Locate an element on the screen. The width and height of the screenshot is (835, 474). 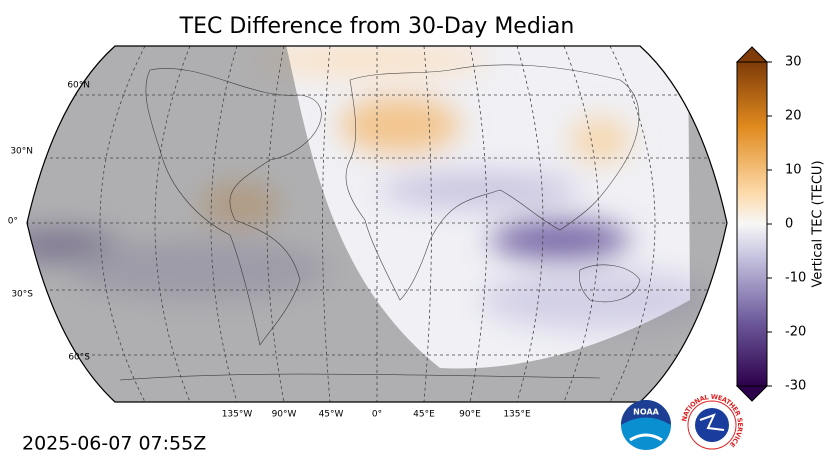
lat-label: 60°S is located at coordinates (79, 358).